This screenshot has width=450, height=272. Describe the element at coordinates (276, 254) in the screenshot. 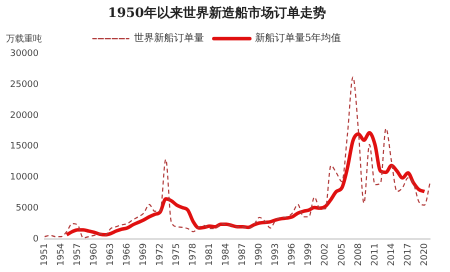

I see `x-tick-label: 1993` at that location.